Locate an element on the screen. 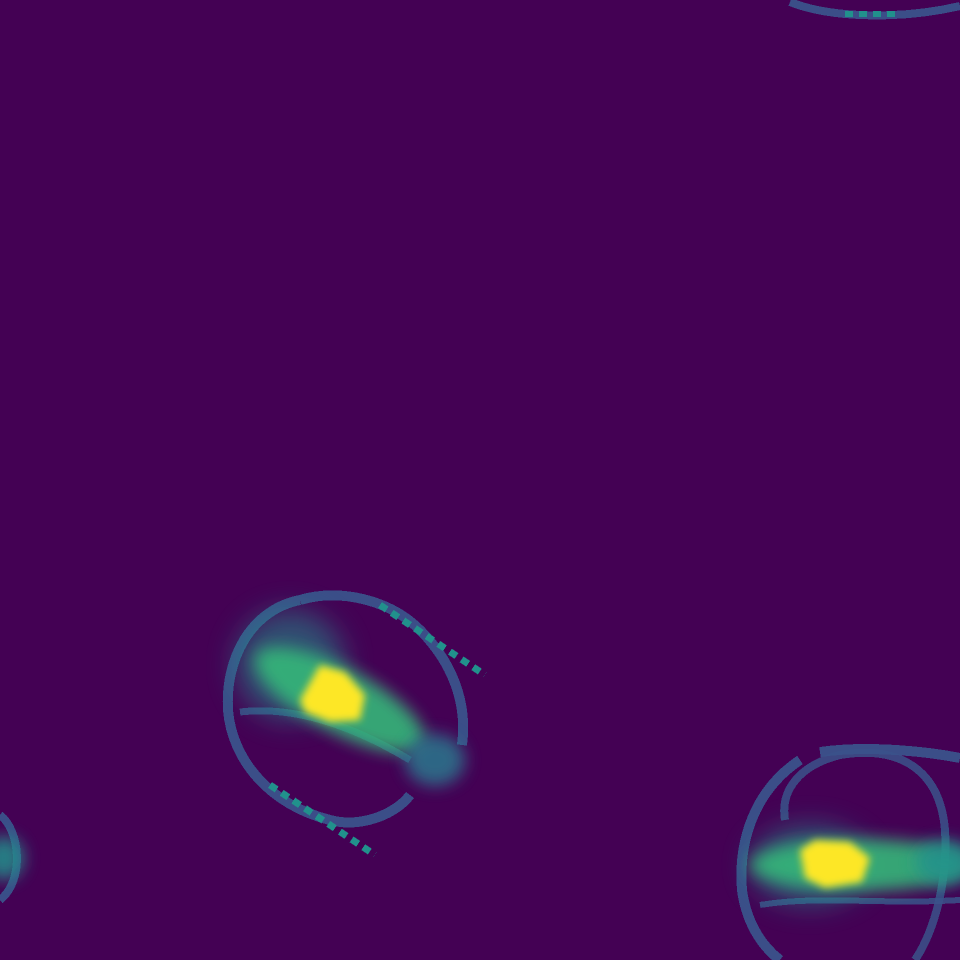 The image size is (960, 960). blob-bottom-right-tail is located at coordinates (937, 862).